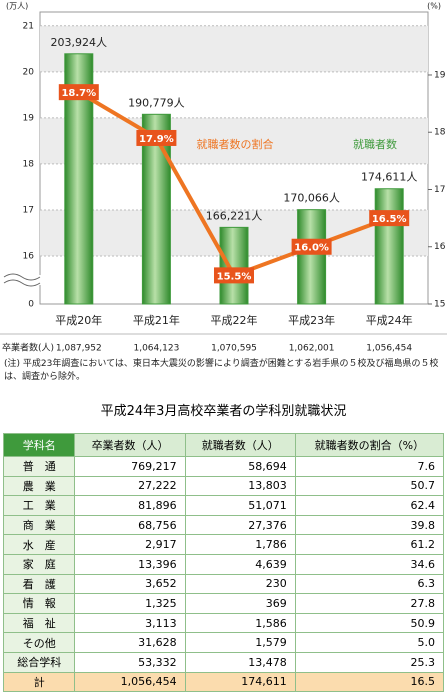  What do you see at coordinates (130, 603) in the screenshot?
I see `table-cell: 1,325` at bounding box center [130, 603].